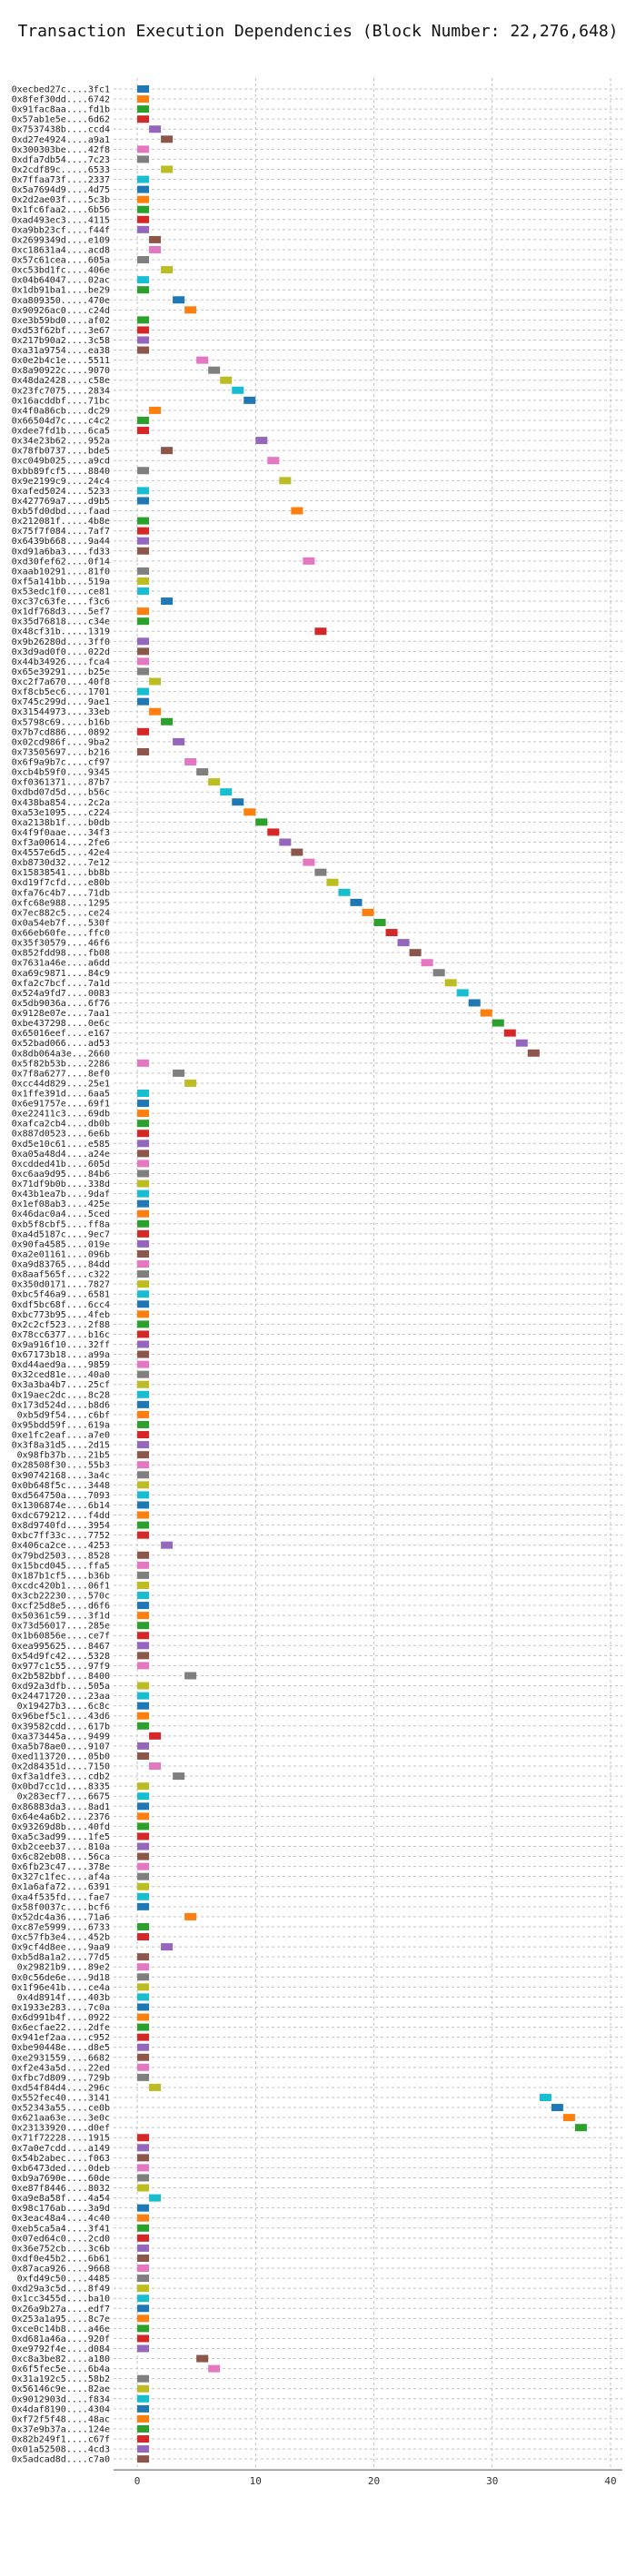 Image resolution: width=636 pixels, height=2576 pixels. Describe the element at coordinates (61, 873) in the screenshot. I see `transaction-label: 0x15838541....bb8b` at that location.